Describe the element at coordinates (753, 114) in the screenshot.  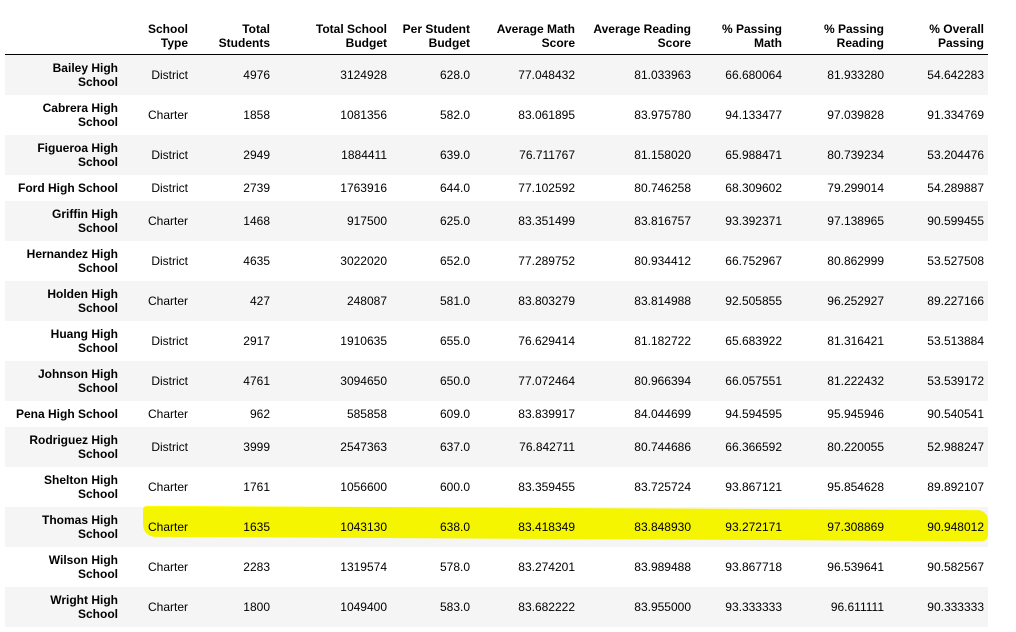
I see `cell: 94.133477` at that location.